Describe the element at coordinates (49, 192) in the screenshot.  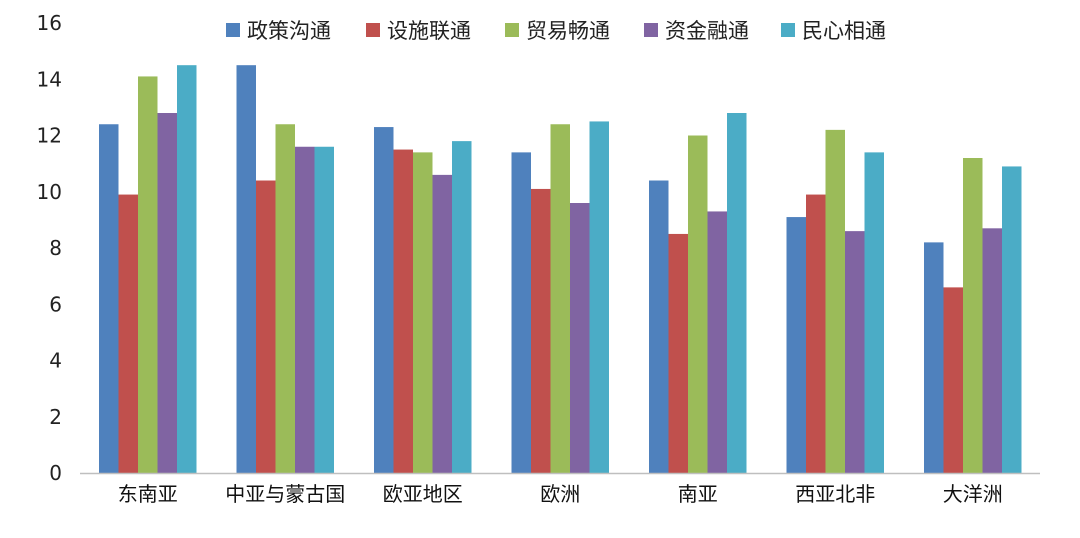
I see `y-tick-label: 10` at that location.